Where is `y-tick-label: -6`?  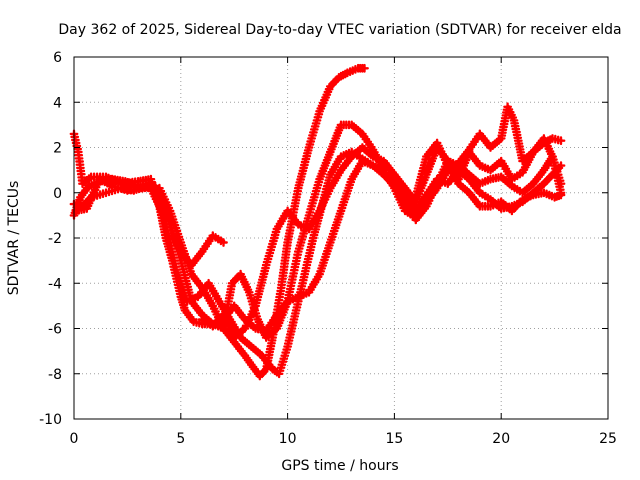
y-tick-label: -6 is located at coordinates (55, 330).